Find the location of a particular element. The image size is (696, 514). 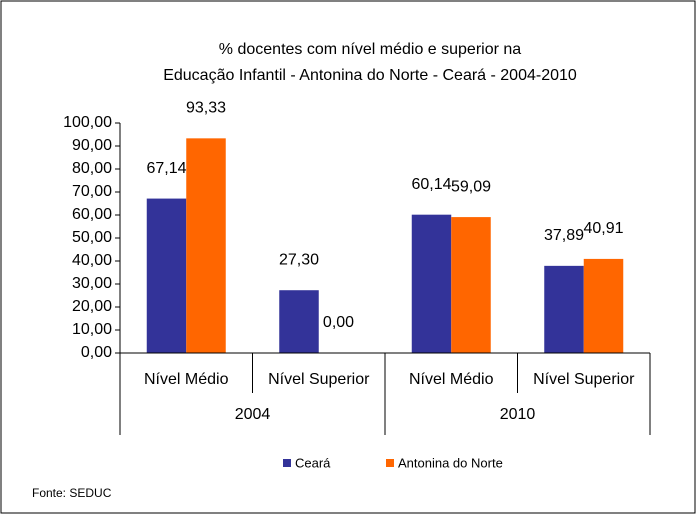

y-tick-label: 0,00 is located at coordinates (96, 352).